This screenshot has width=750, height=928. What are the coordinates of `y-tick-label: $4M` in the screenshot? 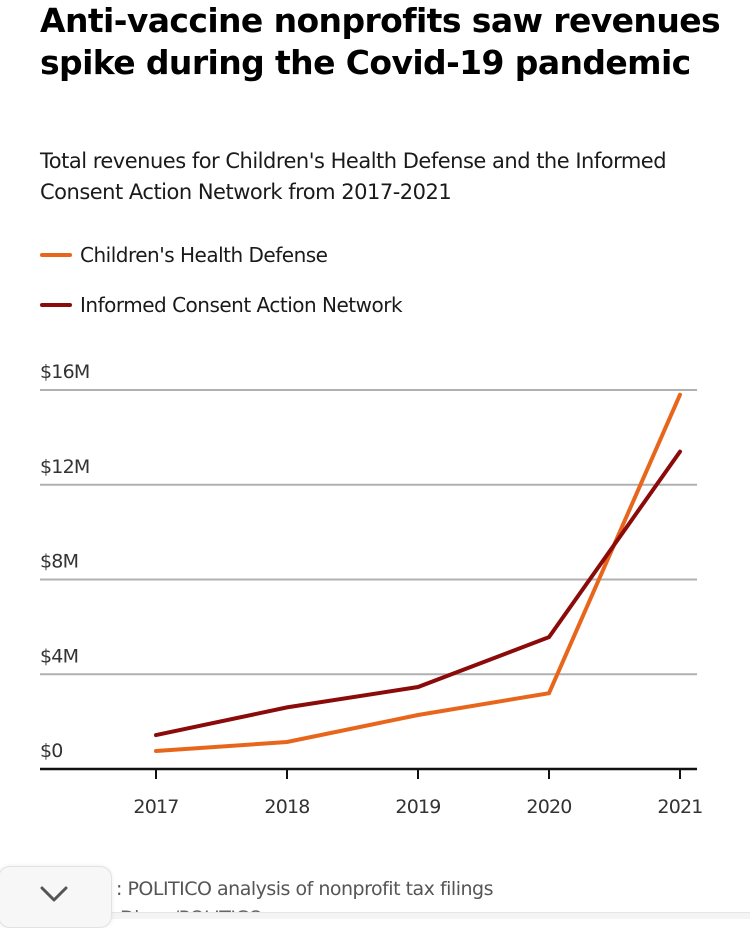 It's located at (59, 656).